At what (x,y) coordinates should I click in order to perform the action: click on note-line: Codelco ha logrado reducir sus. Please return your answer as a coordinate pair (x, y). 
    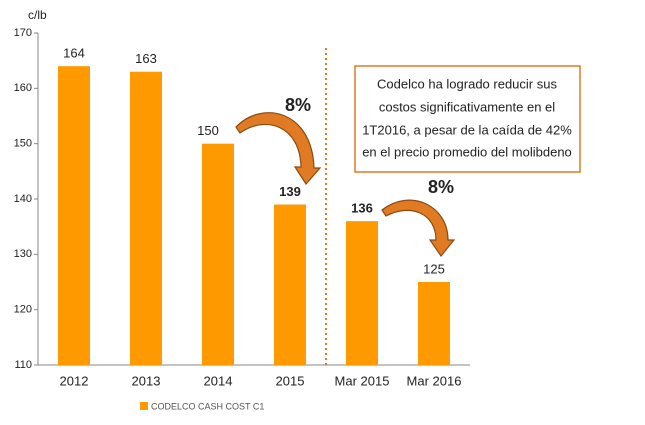
    Looking at the image, I should click on (467, 83).